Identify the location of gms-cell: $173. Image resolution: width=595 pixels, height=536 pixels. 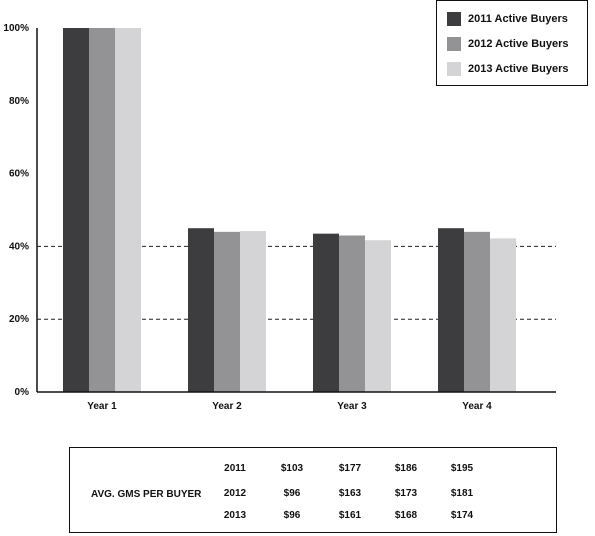
(406, 493).